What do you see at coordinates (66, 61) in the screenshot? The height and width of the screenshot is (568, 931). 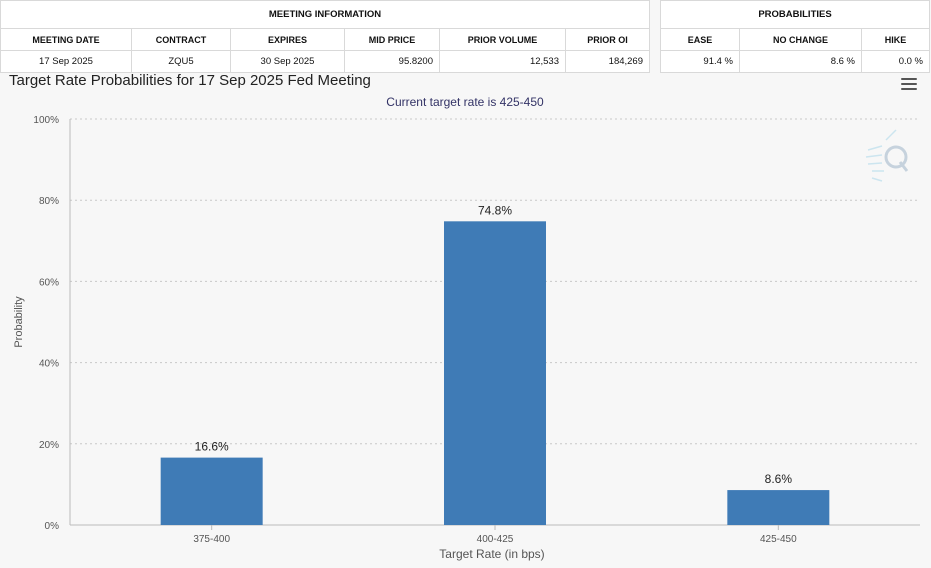 I see `meeting-date-value: 17 Sep 2025` at bounding box center [66, 61].